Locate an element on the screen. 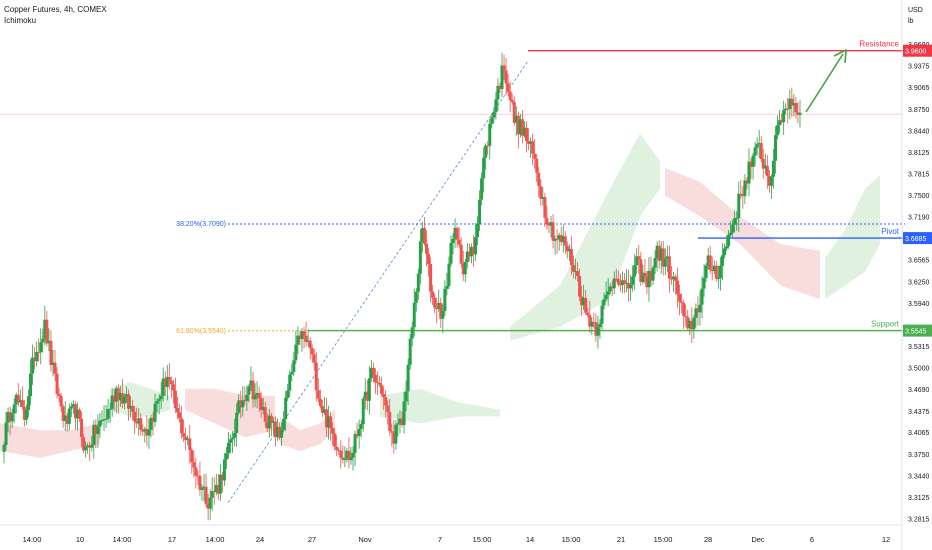 The height and width of the screenshot is (550, 932). y-tick-label: 3.5000 is located at coordinates (919, 369).